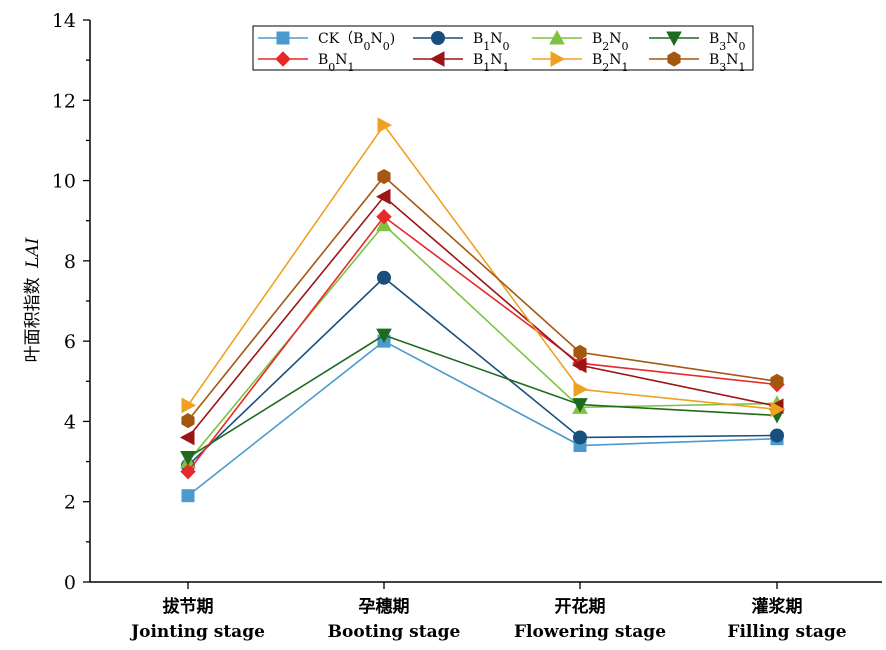 This screenshot has width=886, height=650. Describe the element at coordinates (491, 42) in the screenshot. I see `legend-label: B1N0` at that location.